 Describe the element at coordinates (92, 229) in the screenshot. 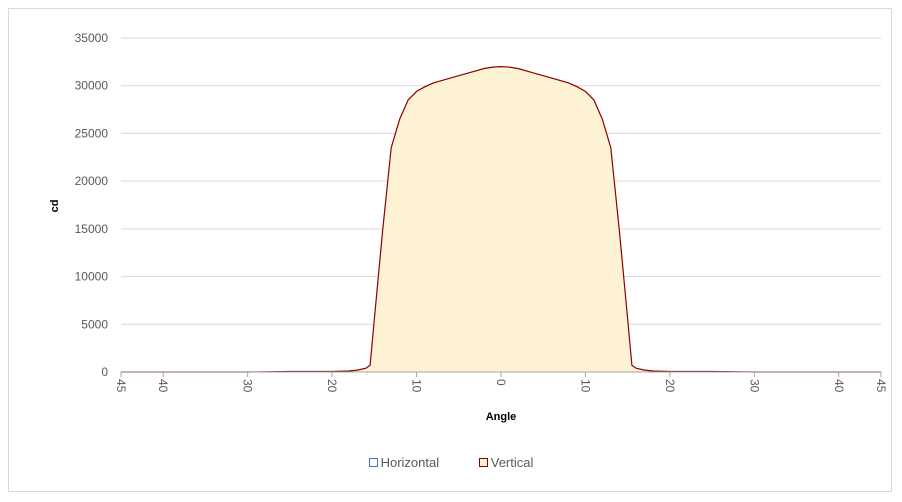

I see `y-tick-label: 15000` at that location.